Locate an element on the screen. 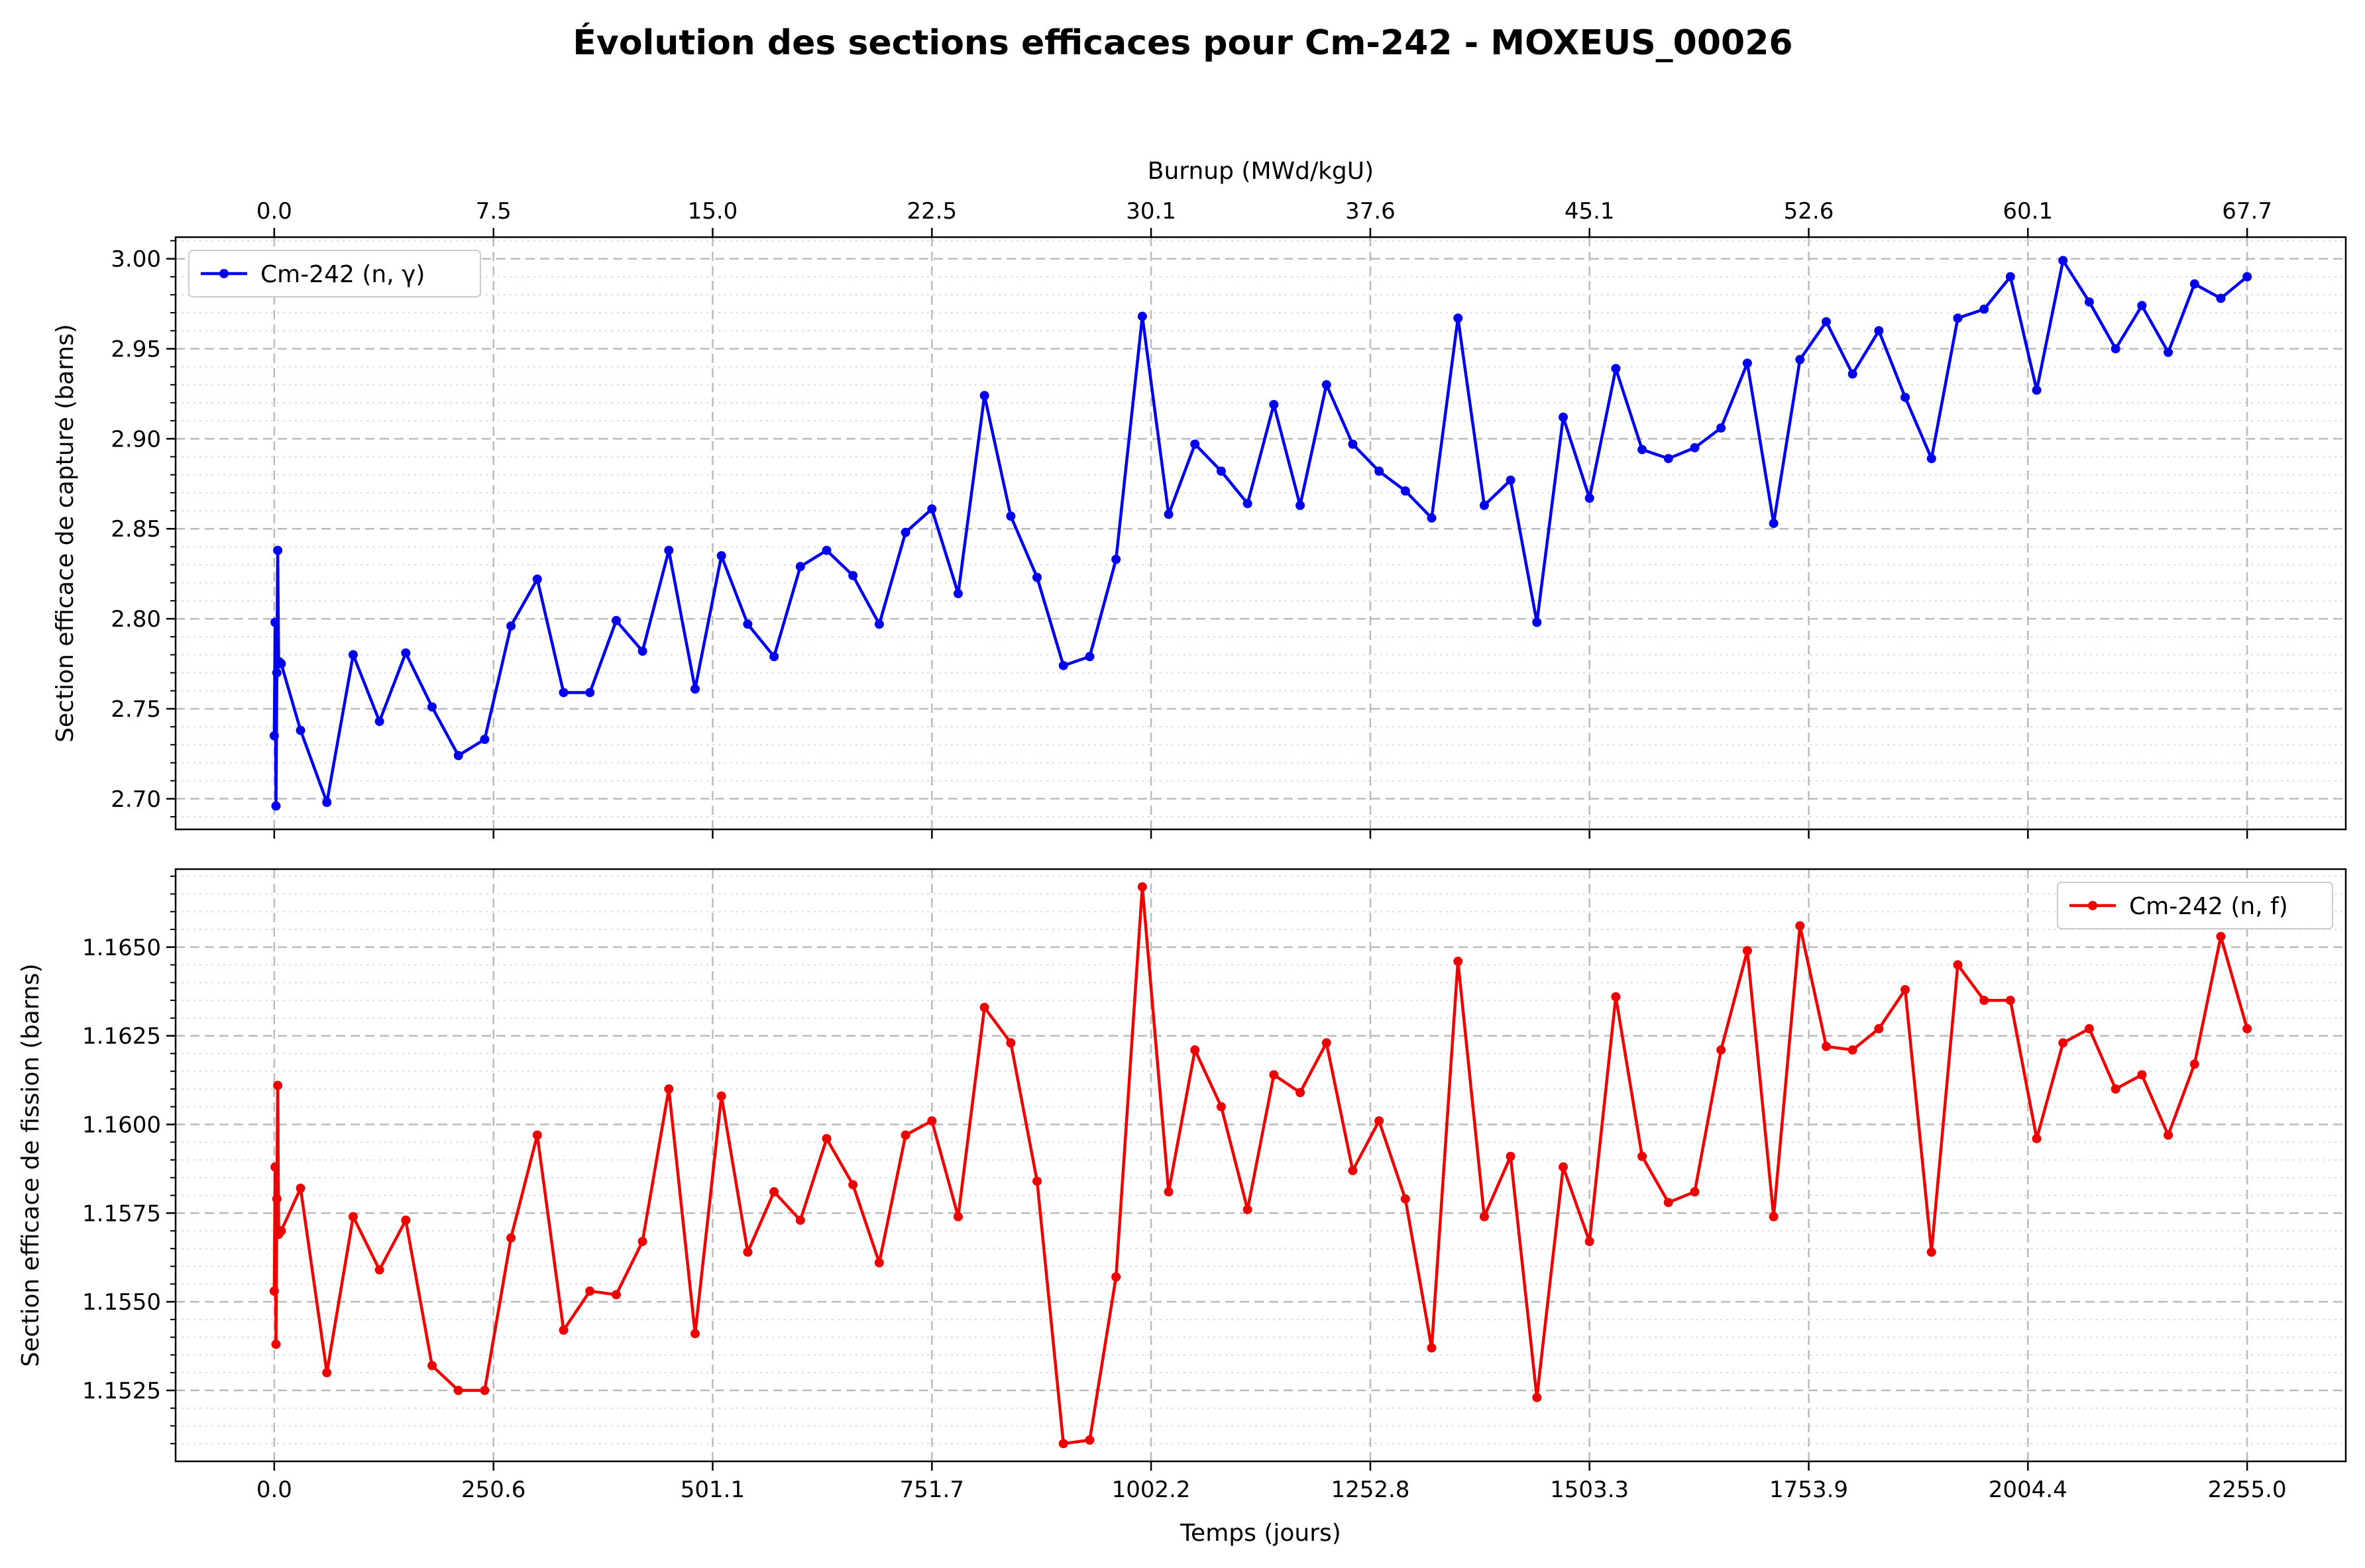  y-axis-label: Section efficace de capture (barns) is located at coordinates (65, 533).